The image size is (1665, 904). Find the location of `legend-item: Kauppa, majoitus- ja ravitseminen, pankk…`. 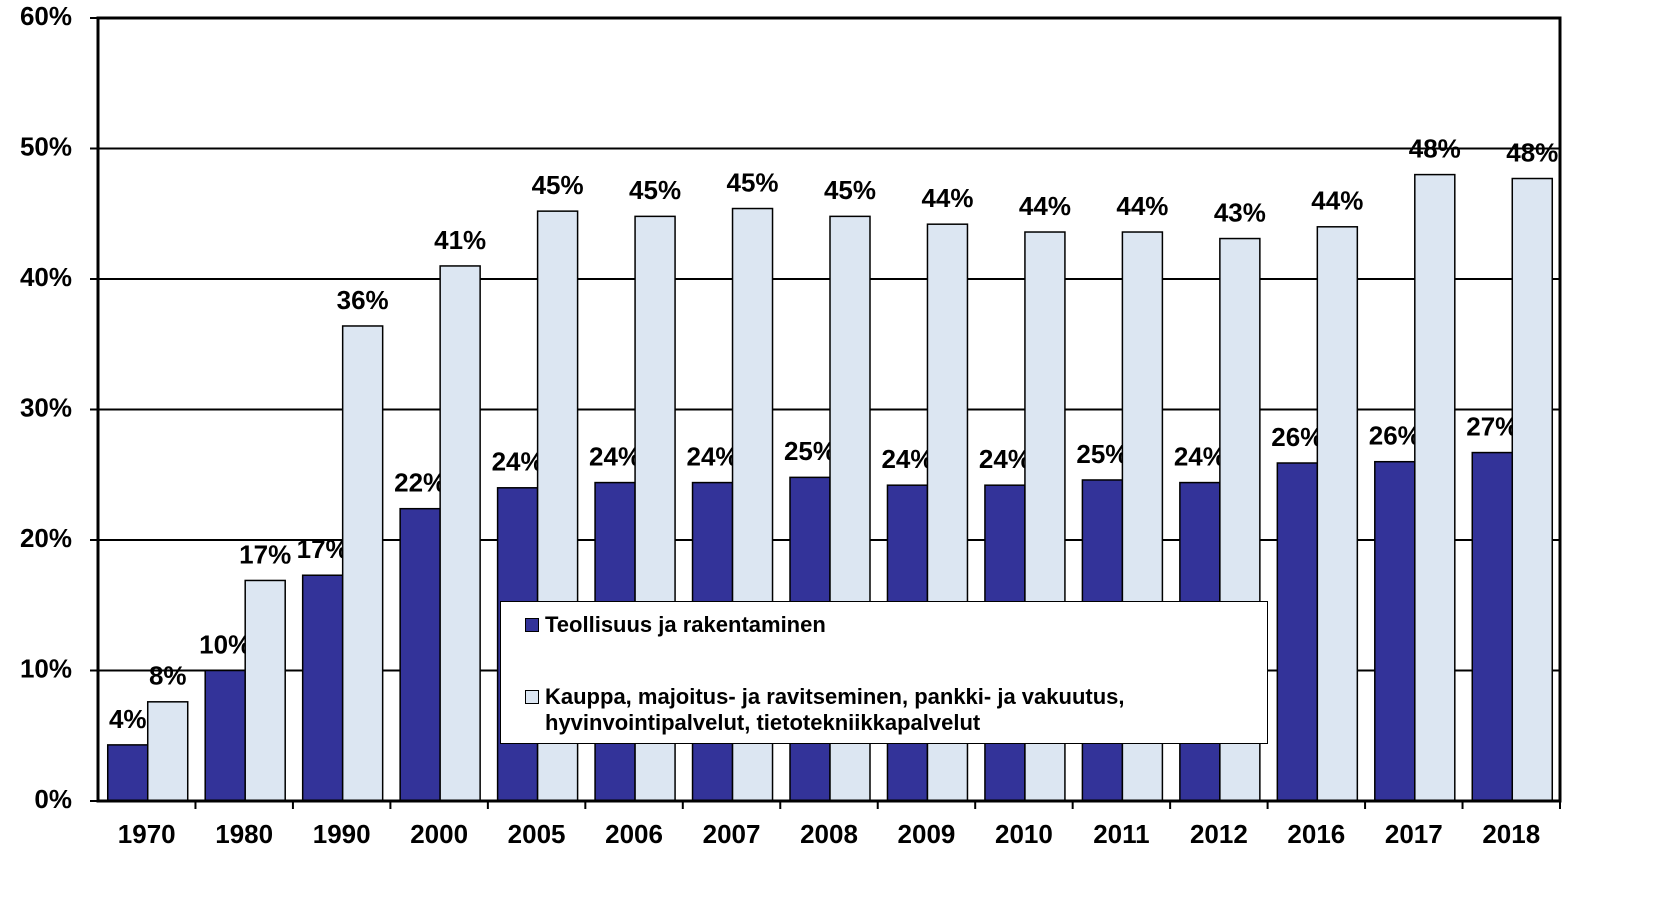

legend-item: Kauppa, majoitus- ja ravitseminen, pankk… is located at coordinates (885, 710).